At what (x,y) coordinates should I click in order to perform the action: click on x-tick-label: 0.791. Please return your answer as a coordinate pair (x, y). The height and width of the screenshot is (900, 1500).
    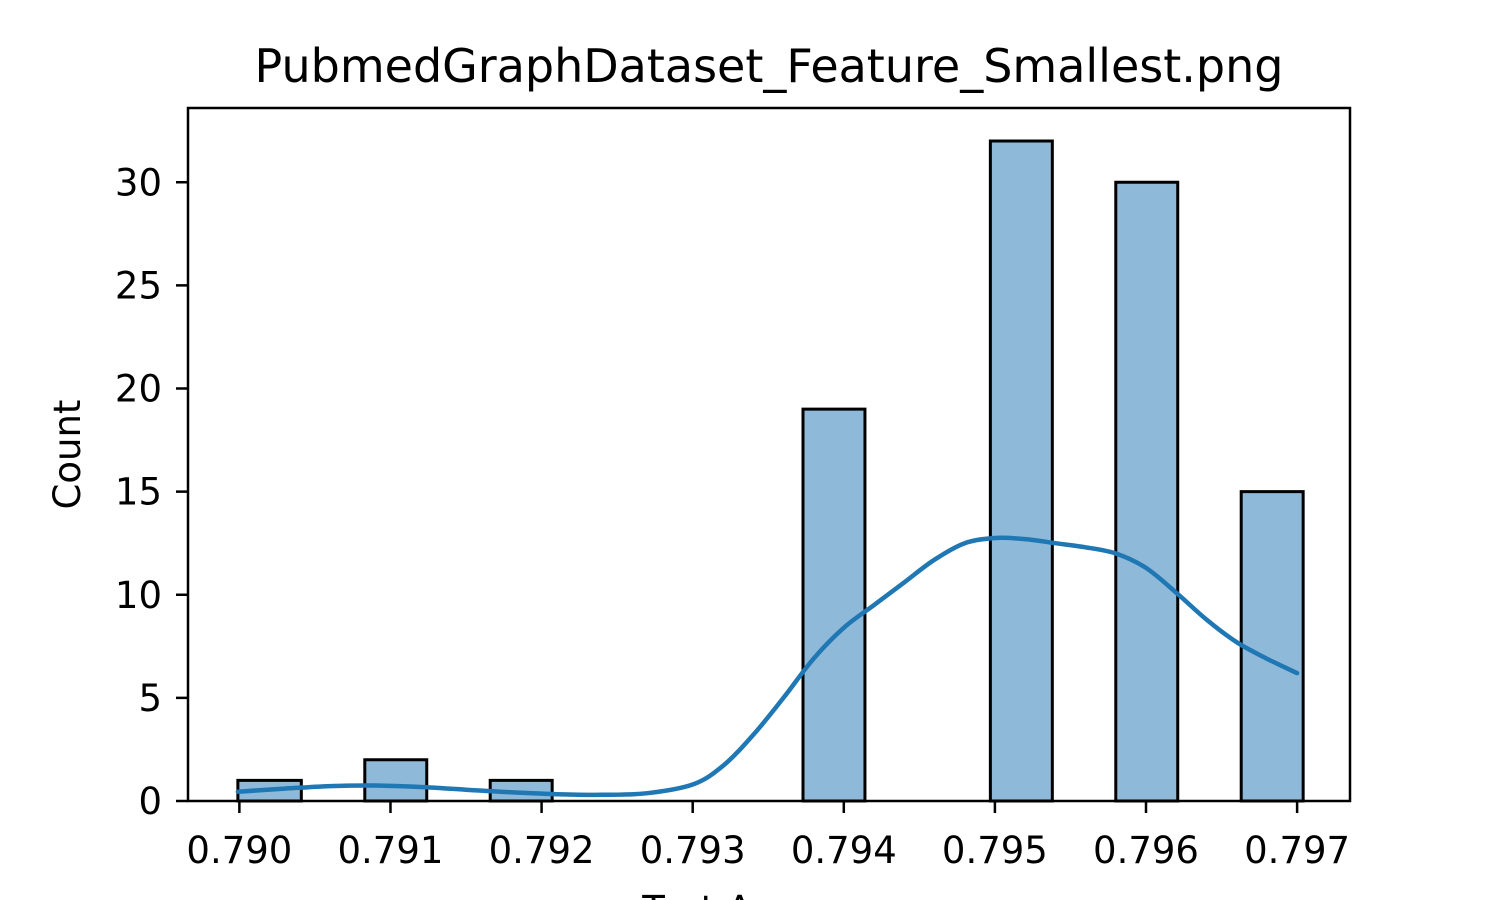
    Looking at the image, I should click on (391, 850).